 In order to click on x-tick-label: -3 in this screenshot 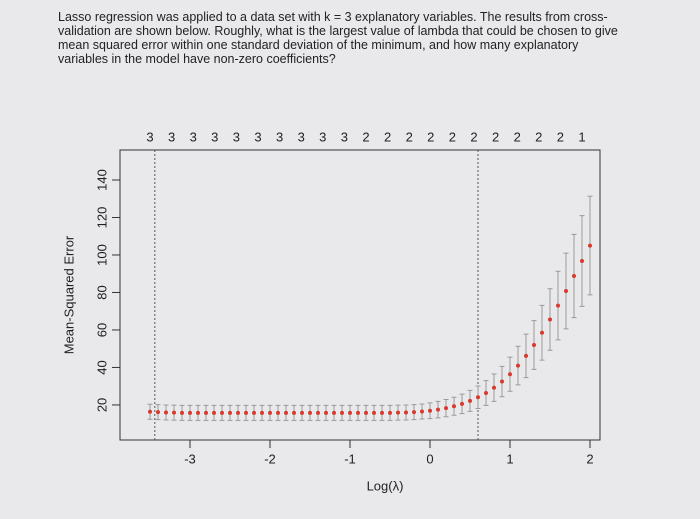, I will do `click(190, 458)`.